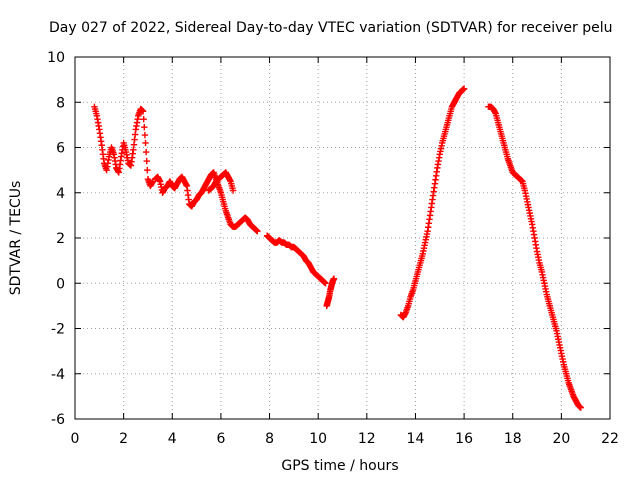  I want to click on x-tick-label: 12, so click(367, 439).